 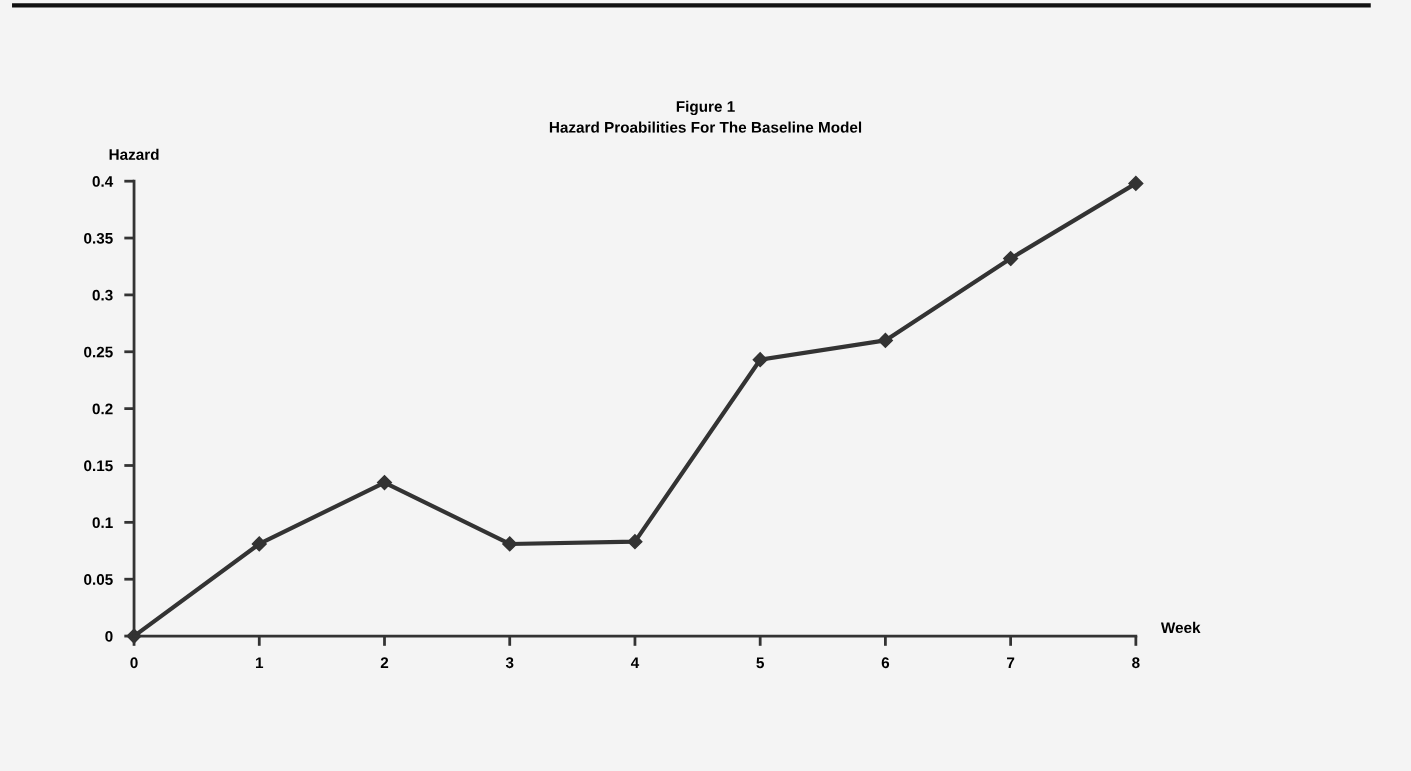 What do you see at coordinates (98, 466) in the screenshot?
I see `y-tick-label: 0.15` at bounding box center [98, 466].